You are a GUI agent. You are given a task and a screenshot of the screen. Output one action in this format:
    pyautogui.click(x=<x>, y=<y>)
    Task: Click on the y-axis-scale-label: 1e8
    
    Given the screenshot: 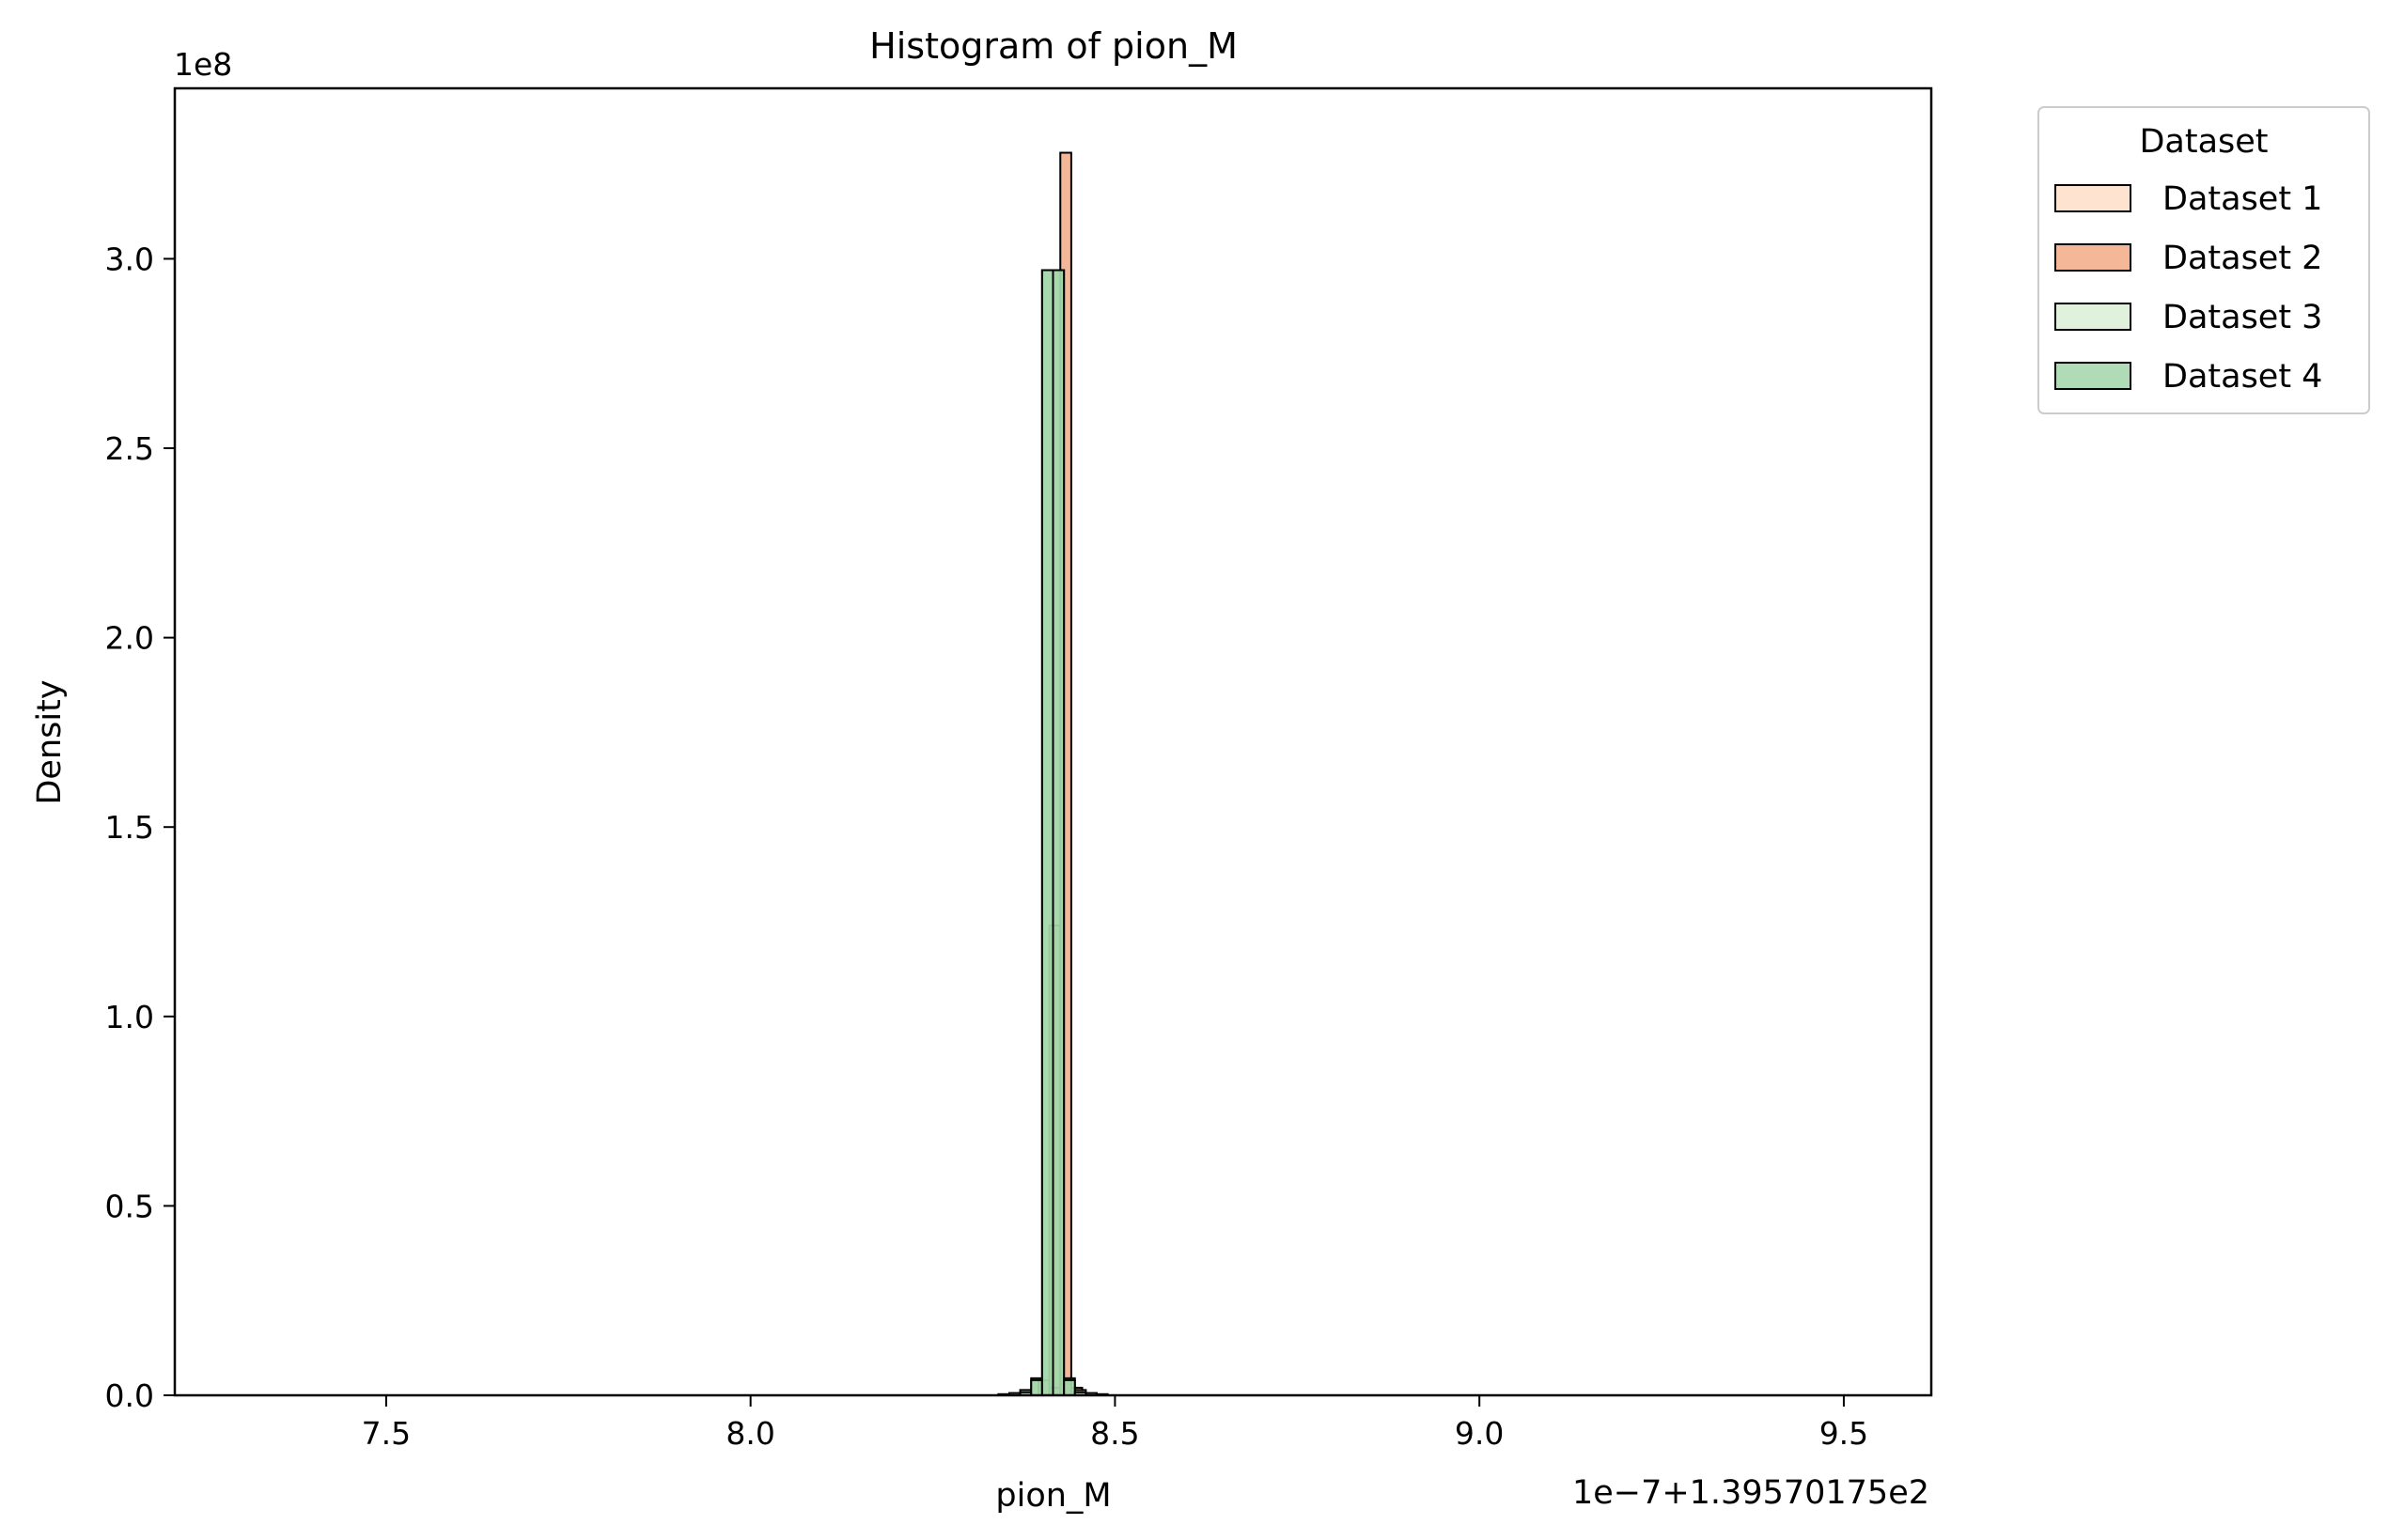 What is the action you would take?
    pyautogui.click(x=203, y=64)
    